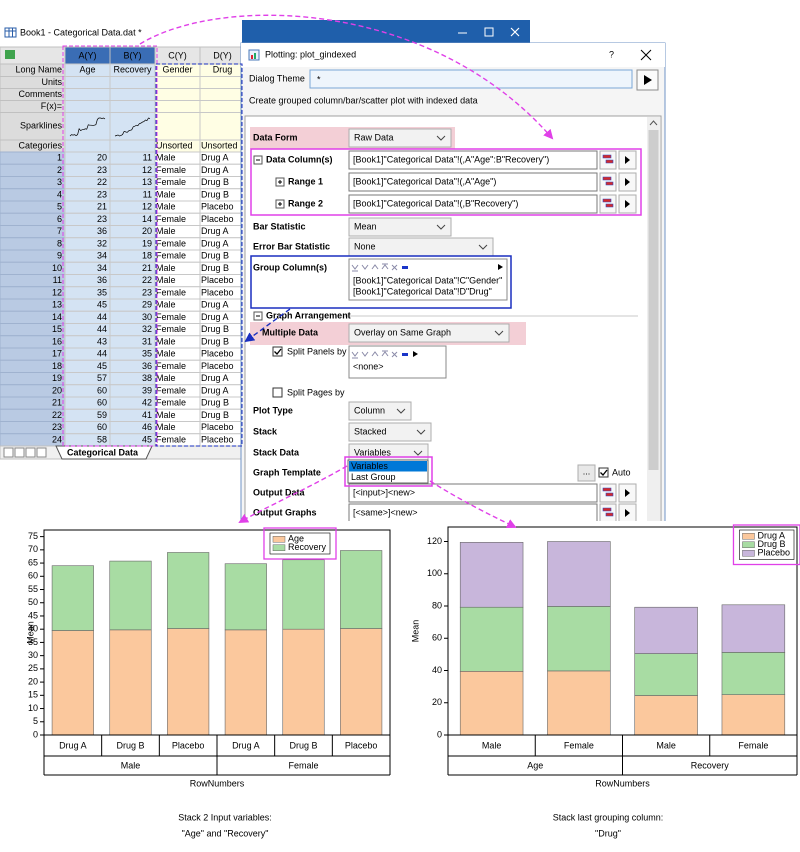 The image size is (800, 852). I want to click on row-number: 6, so click(59, 219).